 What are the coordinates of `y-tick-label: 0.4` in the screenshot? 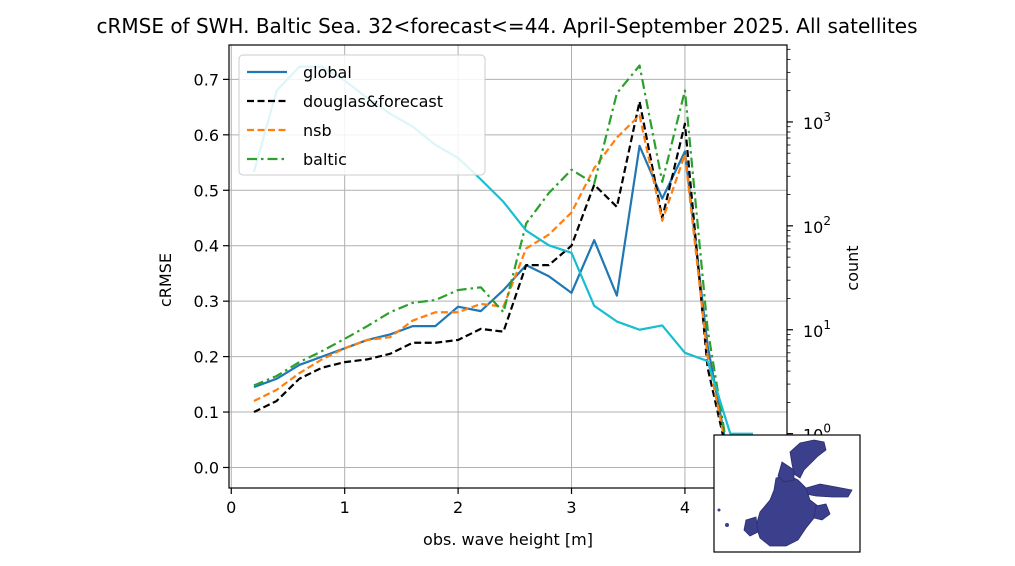 It's located at (206, 246).